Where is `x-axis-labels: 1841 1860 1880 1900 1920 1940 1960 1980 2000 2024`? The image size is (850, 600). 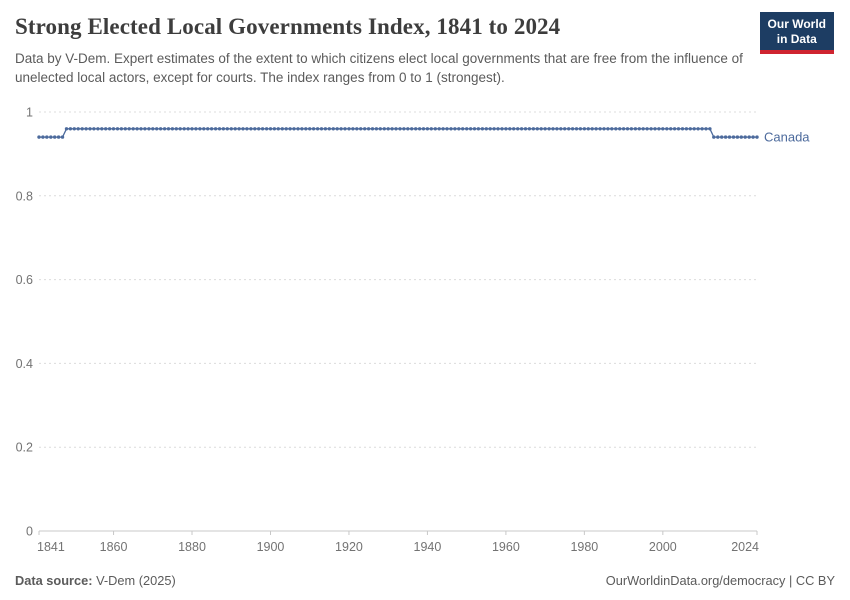 x-axis-labels: 1841 1860 1880 1900 1920 1940 1960 1980 2000 2024 is located at coordinates (398, 547).